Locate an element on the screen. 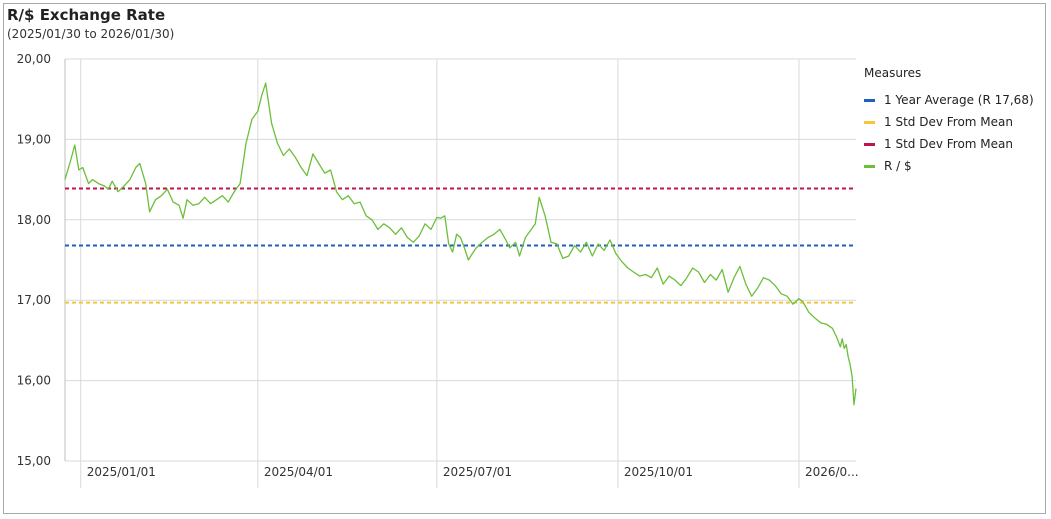 The width and height of the screenshot is (1051, 519). legend-swatch-average is located at coordinates (869, 100).